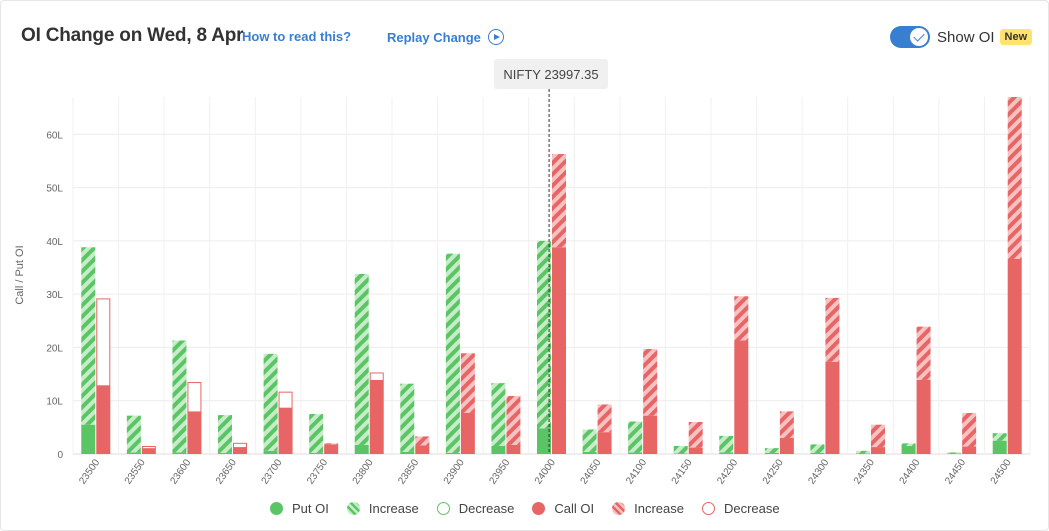 The width and height of the screenshot is (1049, 531). What do you see at coordinates (443, 508) in the screenshot?
I see `put-decrease-swatch` at bounding box center [443, 508].